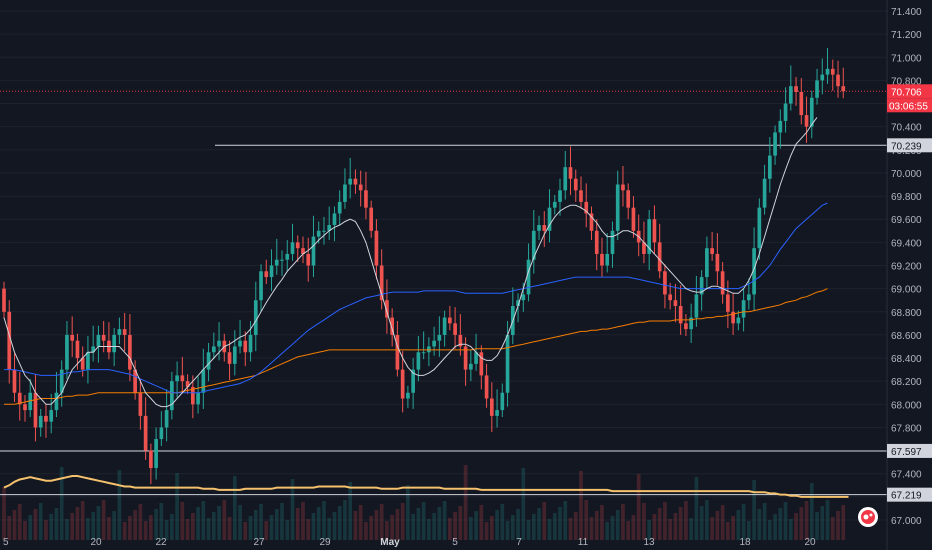 This screenshot has width=932, height=550. Describe the element at coordinates (868, 517) in the screenshot. I see `tradingview-logo-icon` at that location.